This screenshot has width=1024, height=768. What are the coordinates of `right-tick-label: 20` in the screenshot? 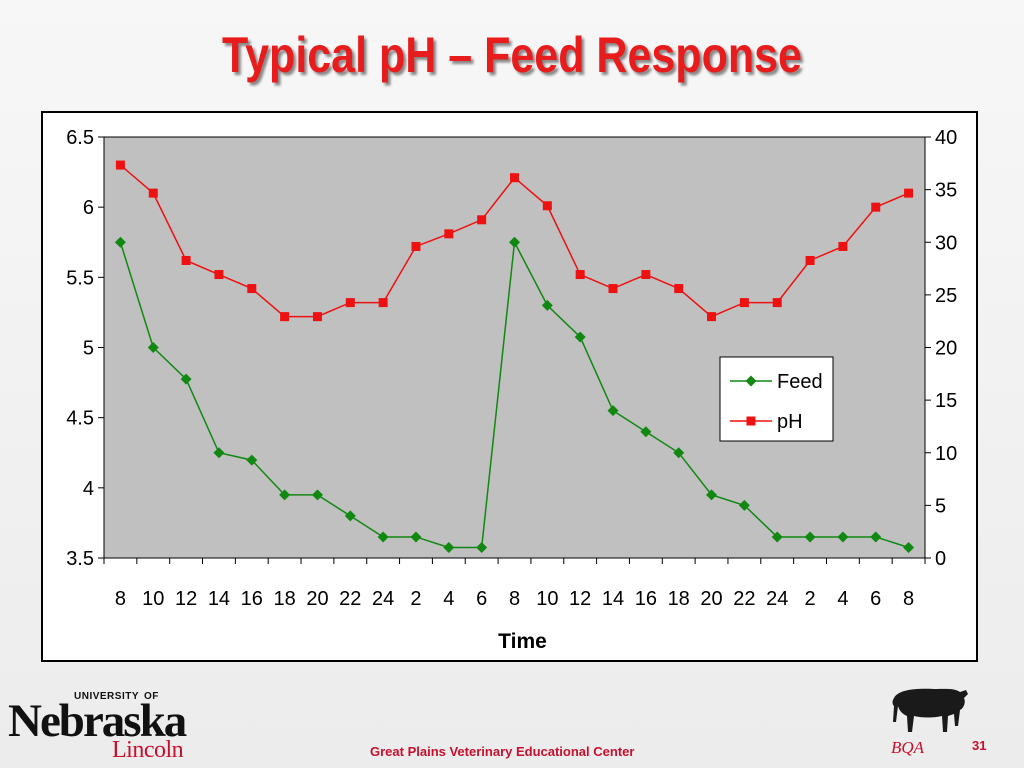 It's located at (946, 349).